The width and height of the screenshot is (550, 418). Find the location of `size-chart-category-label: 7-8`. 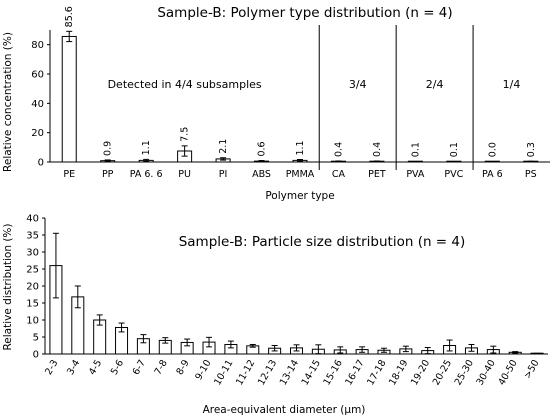

size-chart-category-label: 7-8 is located at coordinates (161, 367).